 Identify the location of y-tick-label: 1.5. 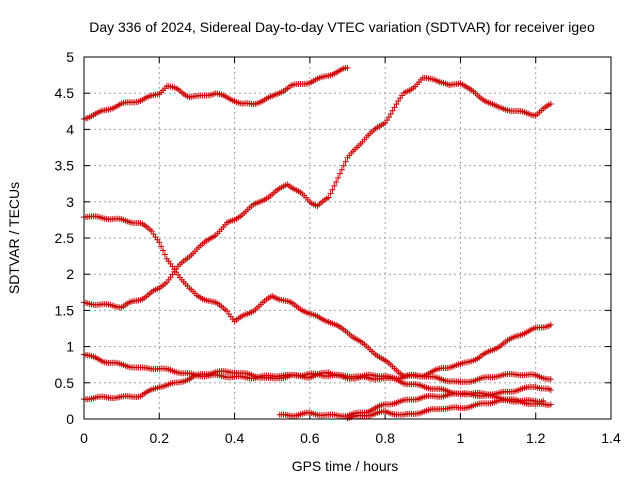
(65, 310).